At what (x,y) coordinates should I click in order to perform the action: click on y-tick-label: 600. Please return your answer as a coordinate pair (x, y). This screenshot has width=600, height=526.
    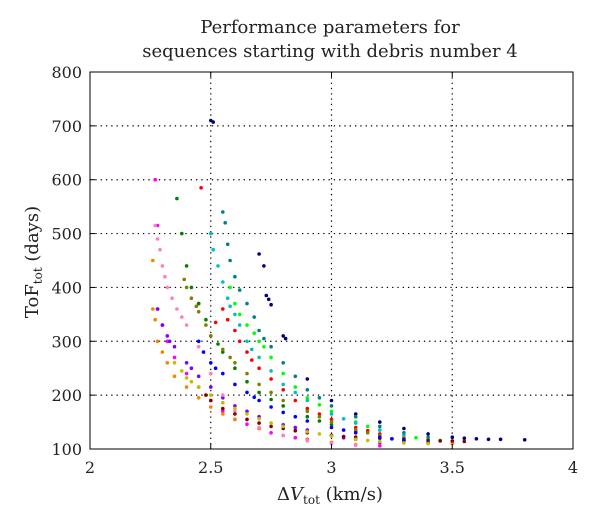
    Looking at the image, I should click on (66, 180).